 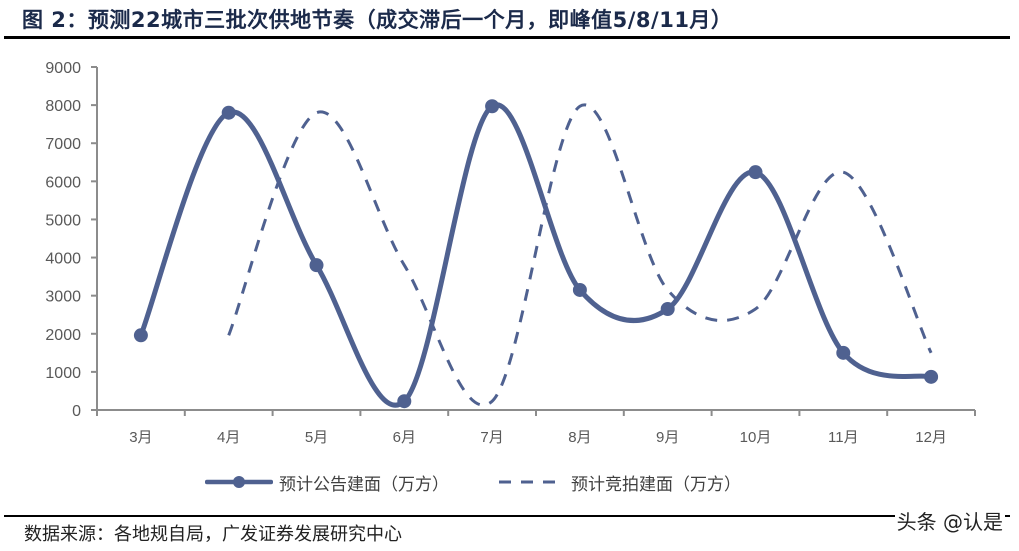 I want to click on x-tick-label: 6月, so click(x=404, y=437).